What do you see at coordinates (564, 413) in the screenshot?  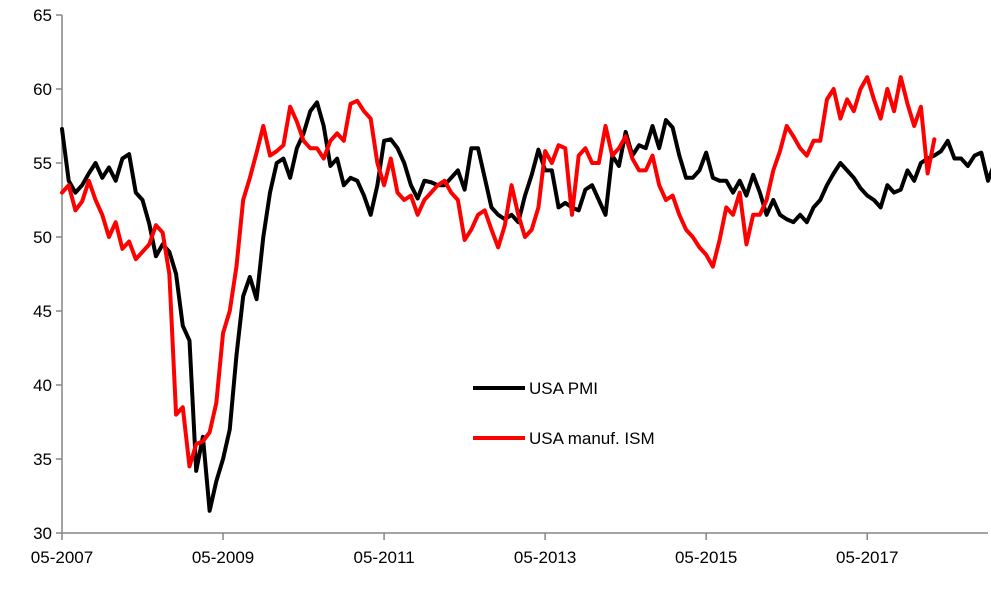 I see `legend: USA PMI USA manuf. ISM` at bounding box center [564, 413].